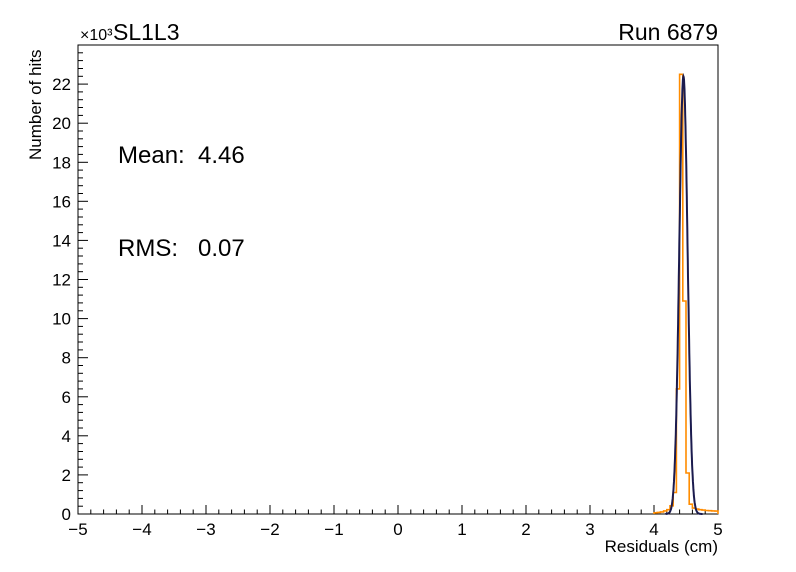 The height and width of the screenshot is (572, 796). I want to click on y-axis-title: Number of hits, so click(35, 104).